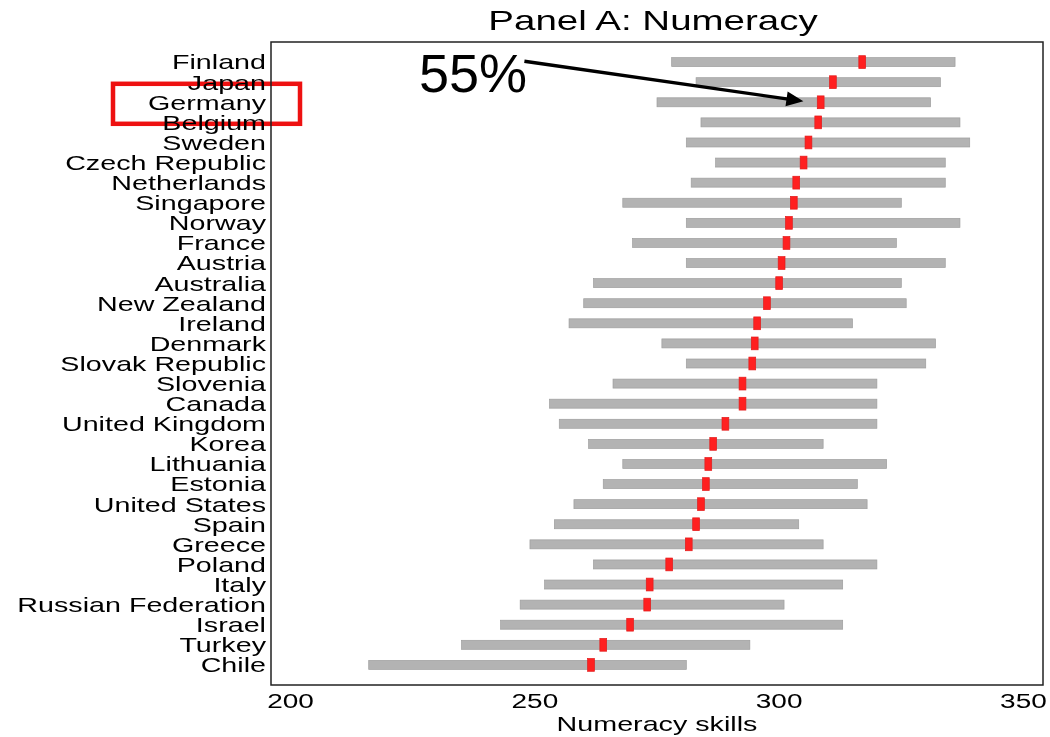 The height and width of the screenshot is (737, 1050). I want to click on x-tick-label: 200, so click(290, 701).